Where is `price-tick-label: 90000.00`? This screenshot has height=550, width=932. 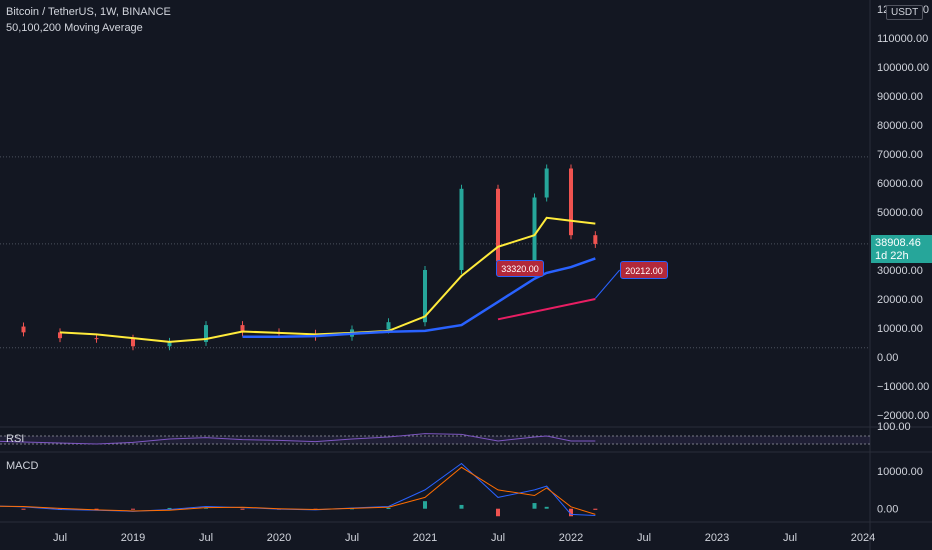
price-tick-label: 90000.00 is located at coordinates (900, 97).